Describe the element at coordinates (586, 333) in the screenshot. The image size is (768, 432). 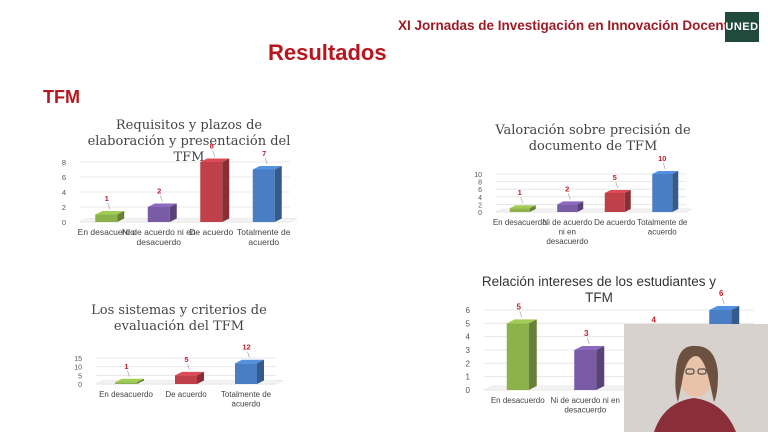
I see `bar-value-label: 3` at that location.